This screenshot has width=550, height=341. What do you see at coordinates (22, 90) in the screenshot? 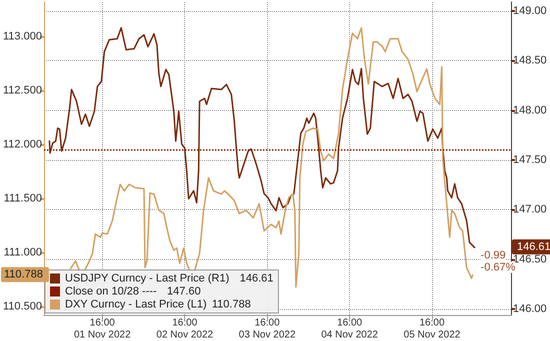
I see `y-tick-label: 112.500` at bounding box center [22, 90].